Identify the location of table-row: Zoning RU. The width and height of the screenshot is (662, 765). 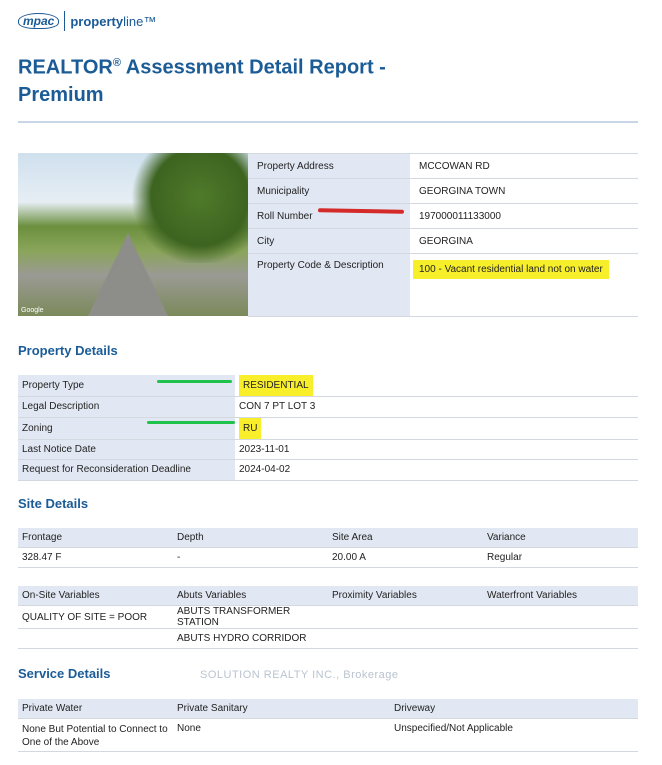
(328, 428).